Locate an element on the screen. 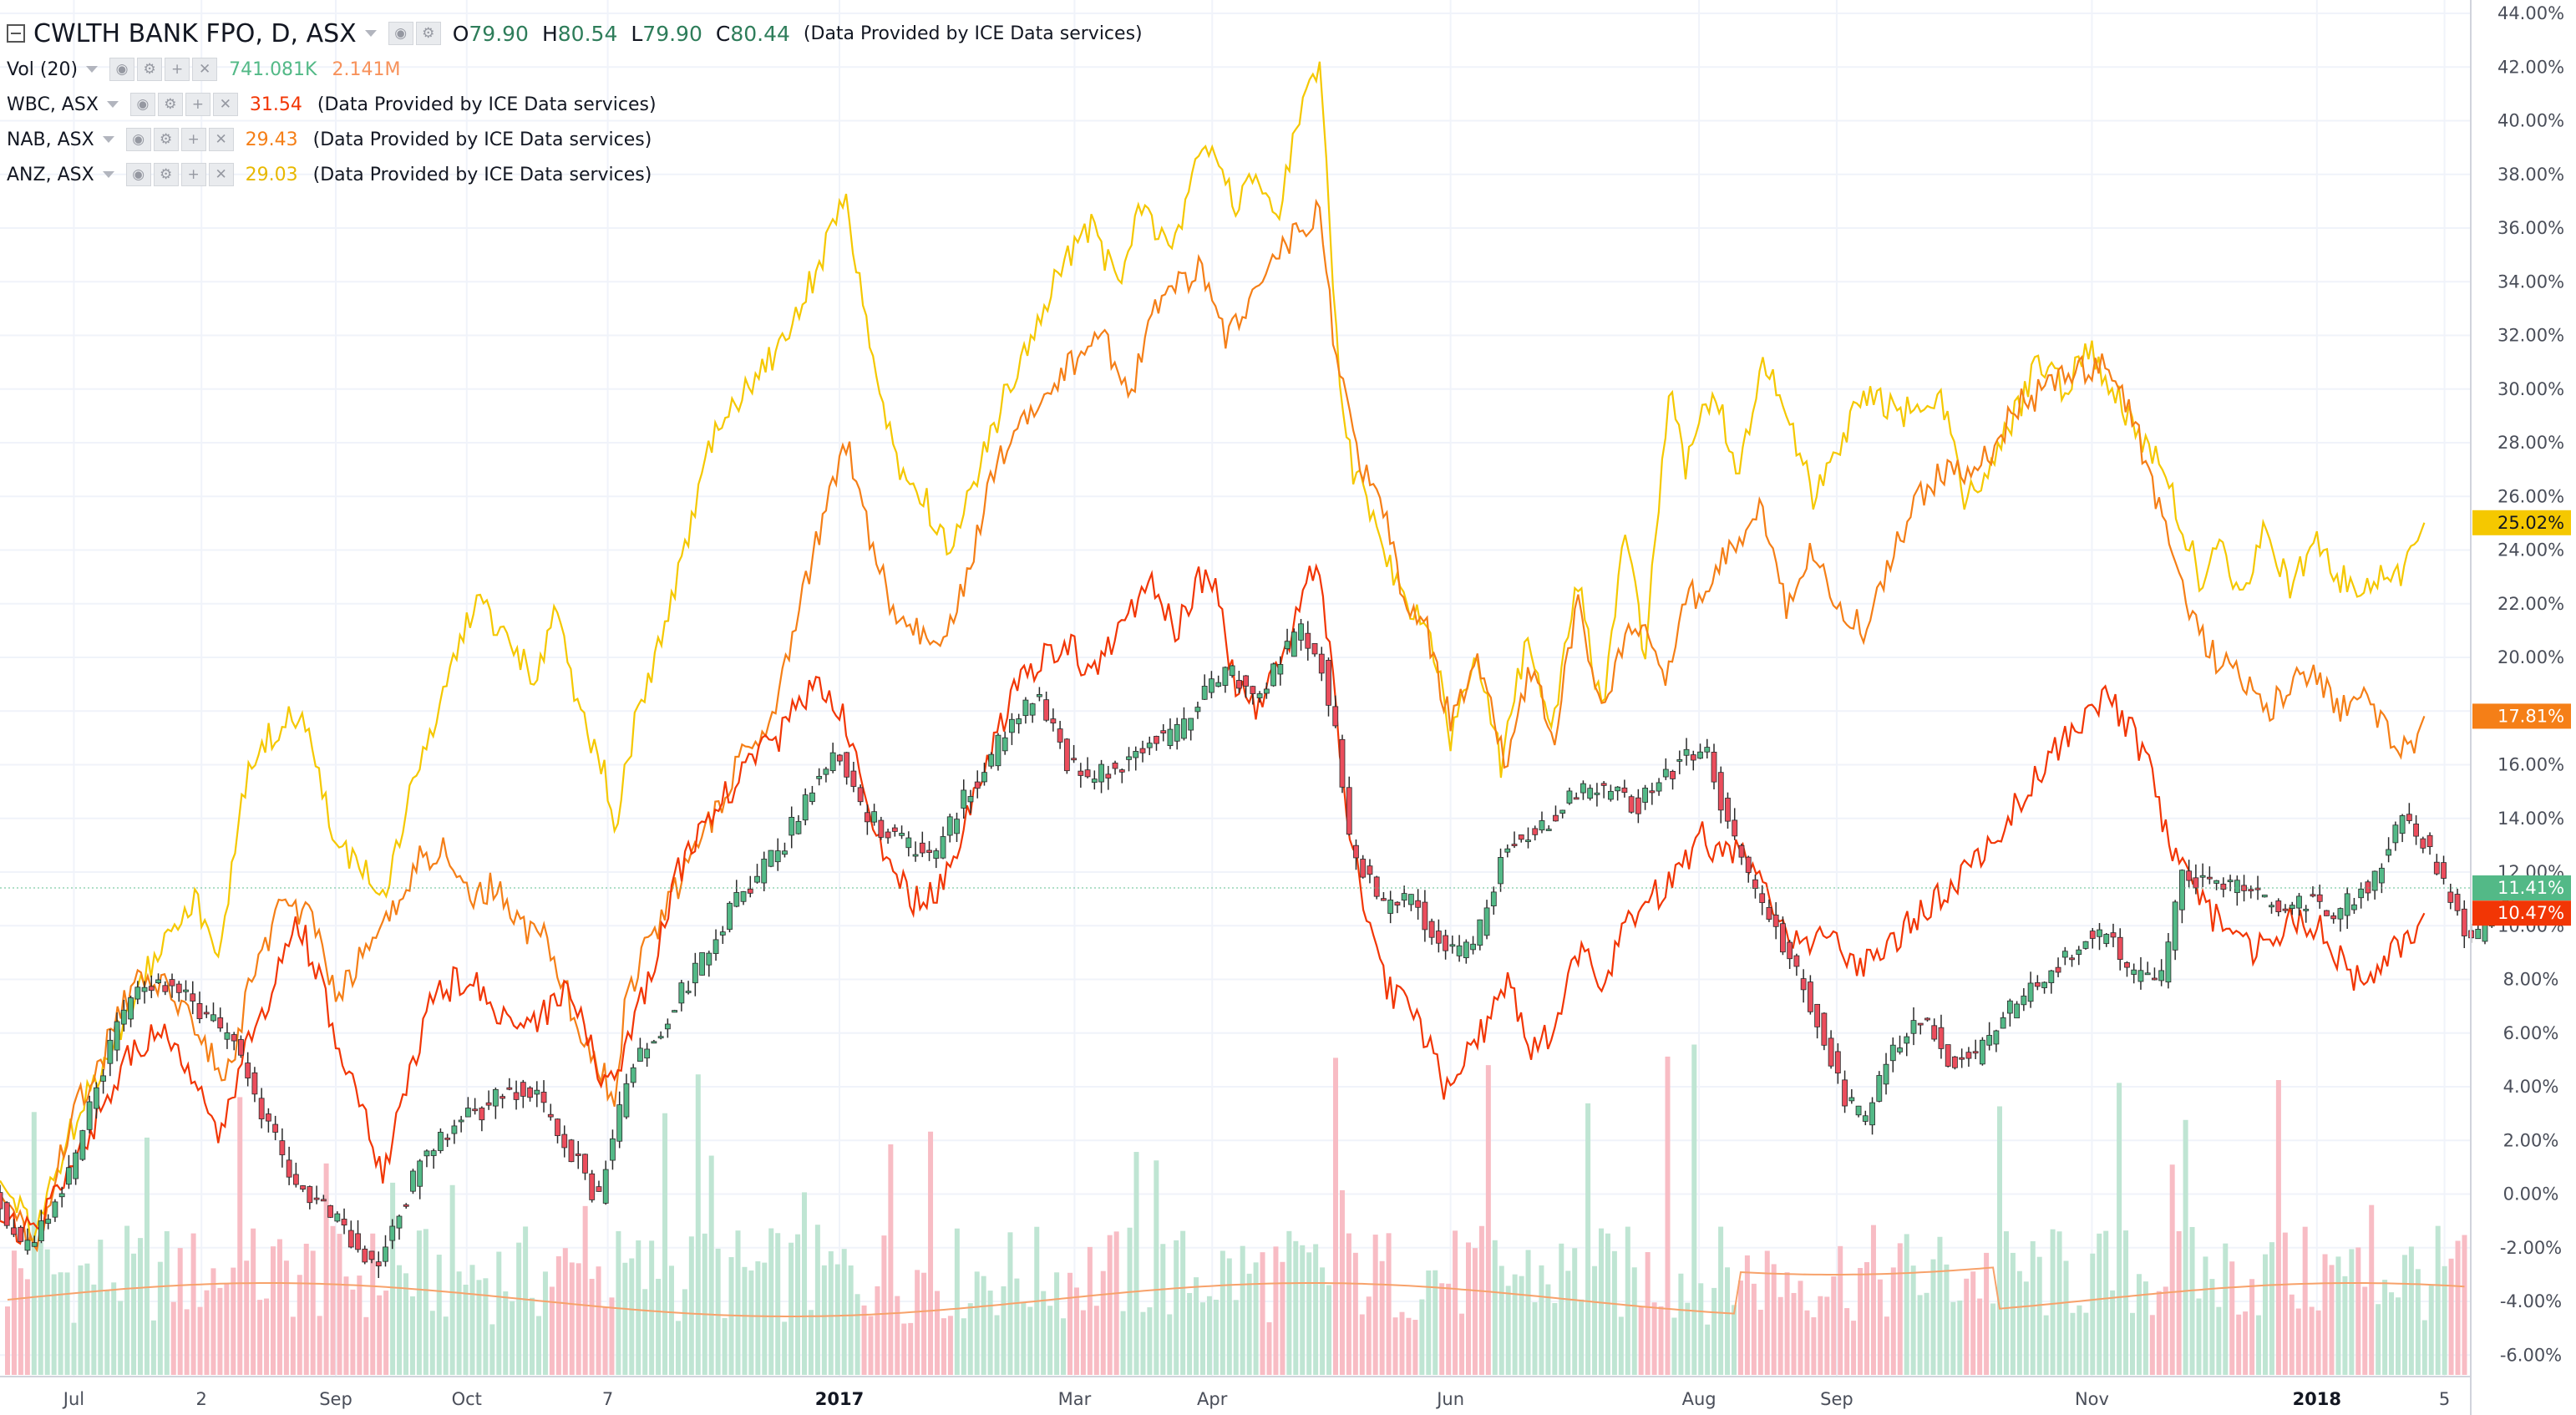 This screenshot has width=2576, height=1415. open-label: O is located at coordinates (460, 33).